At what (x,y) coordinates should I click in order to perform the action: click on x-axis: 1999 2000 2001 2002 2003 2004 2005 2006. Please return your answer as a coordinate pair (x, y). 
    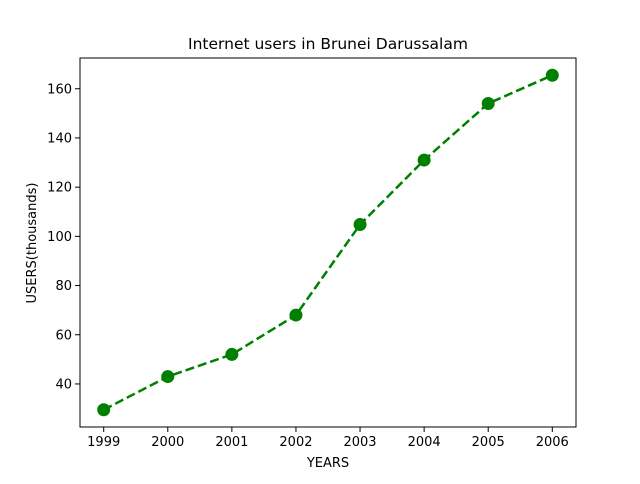
    Looking at the image, I should click on (328, 438).